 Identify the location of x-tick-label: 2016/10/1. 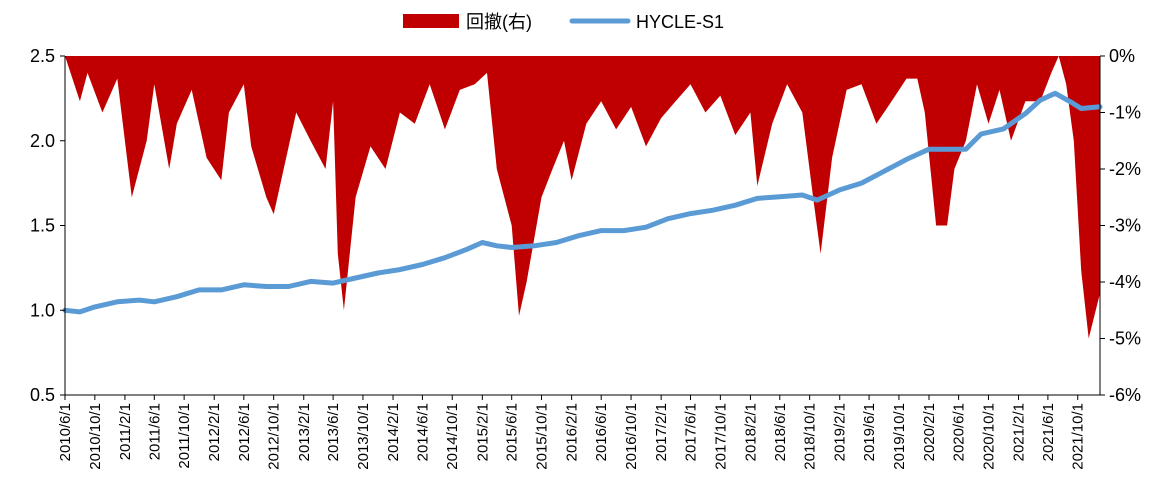
(631, 436).